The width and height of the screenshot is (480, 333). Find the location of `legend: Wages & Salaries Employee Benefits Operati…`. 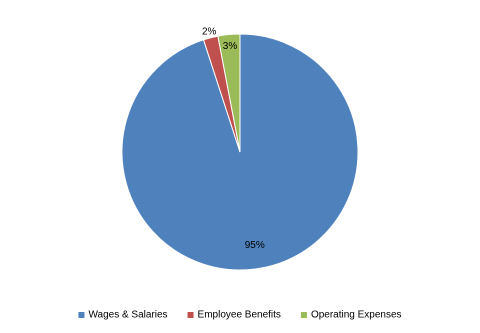

legend: Wages & Salaries Employee Benefits Operati… is located at coordinates (240, 315).